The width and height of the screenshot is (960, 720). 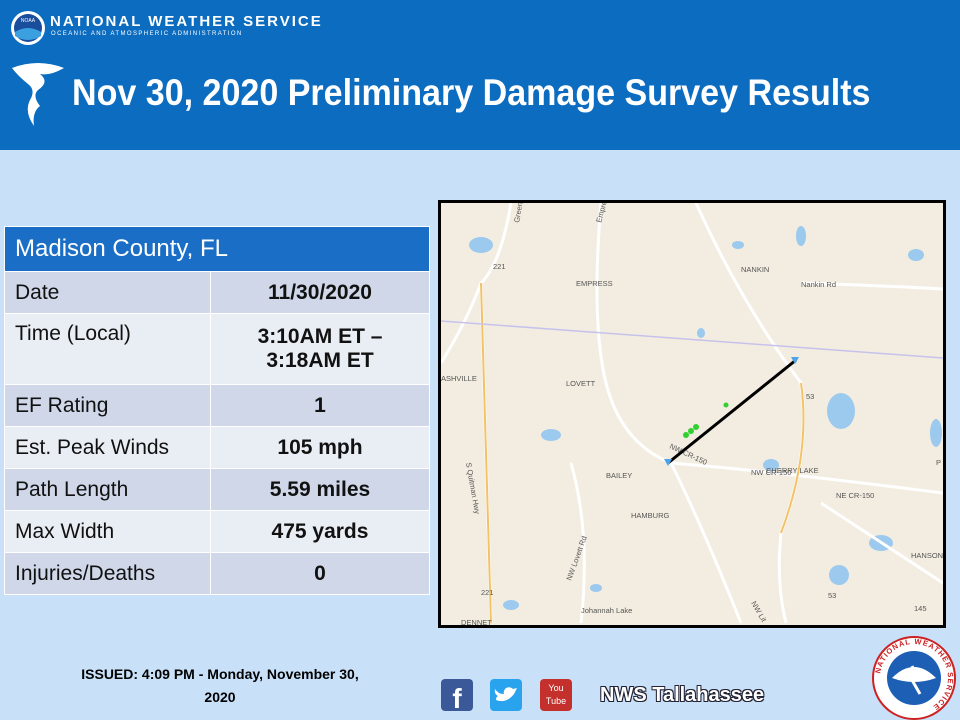 What do you see at coordinates (107, 349) in the screenshot?
I see `row-label: Time (Local)` at bounding box center [107, 349].